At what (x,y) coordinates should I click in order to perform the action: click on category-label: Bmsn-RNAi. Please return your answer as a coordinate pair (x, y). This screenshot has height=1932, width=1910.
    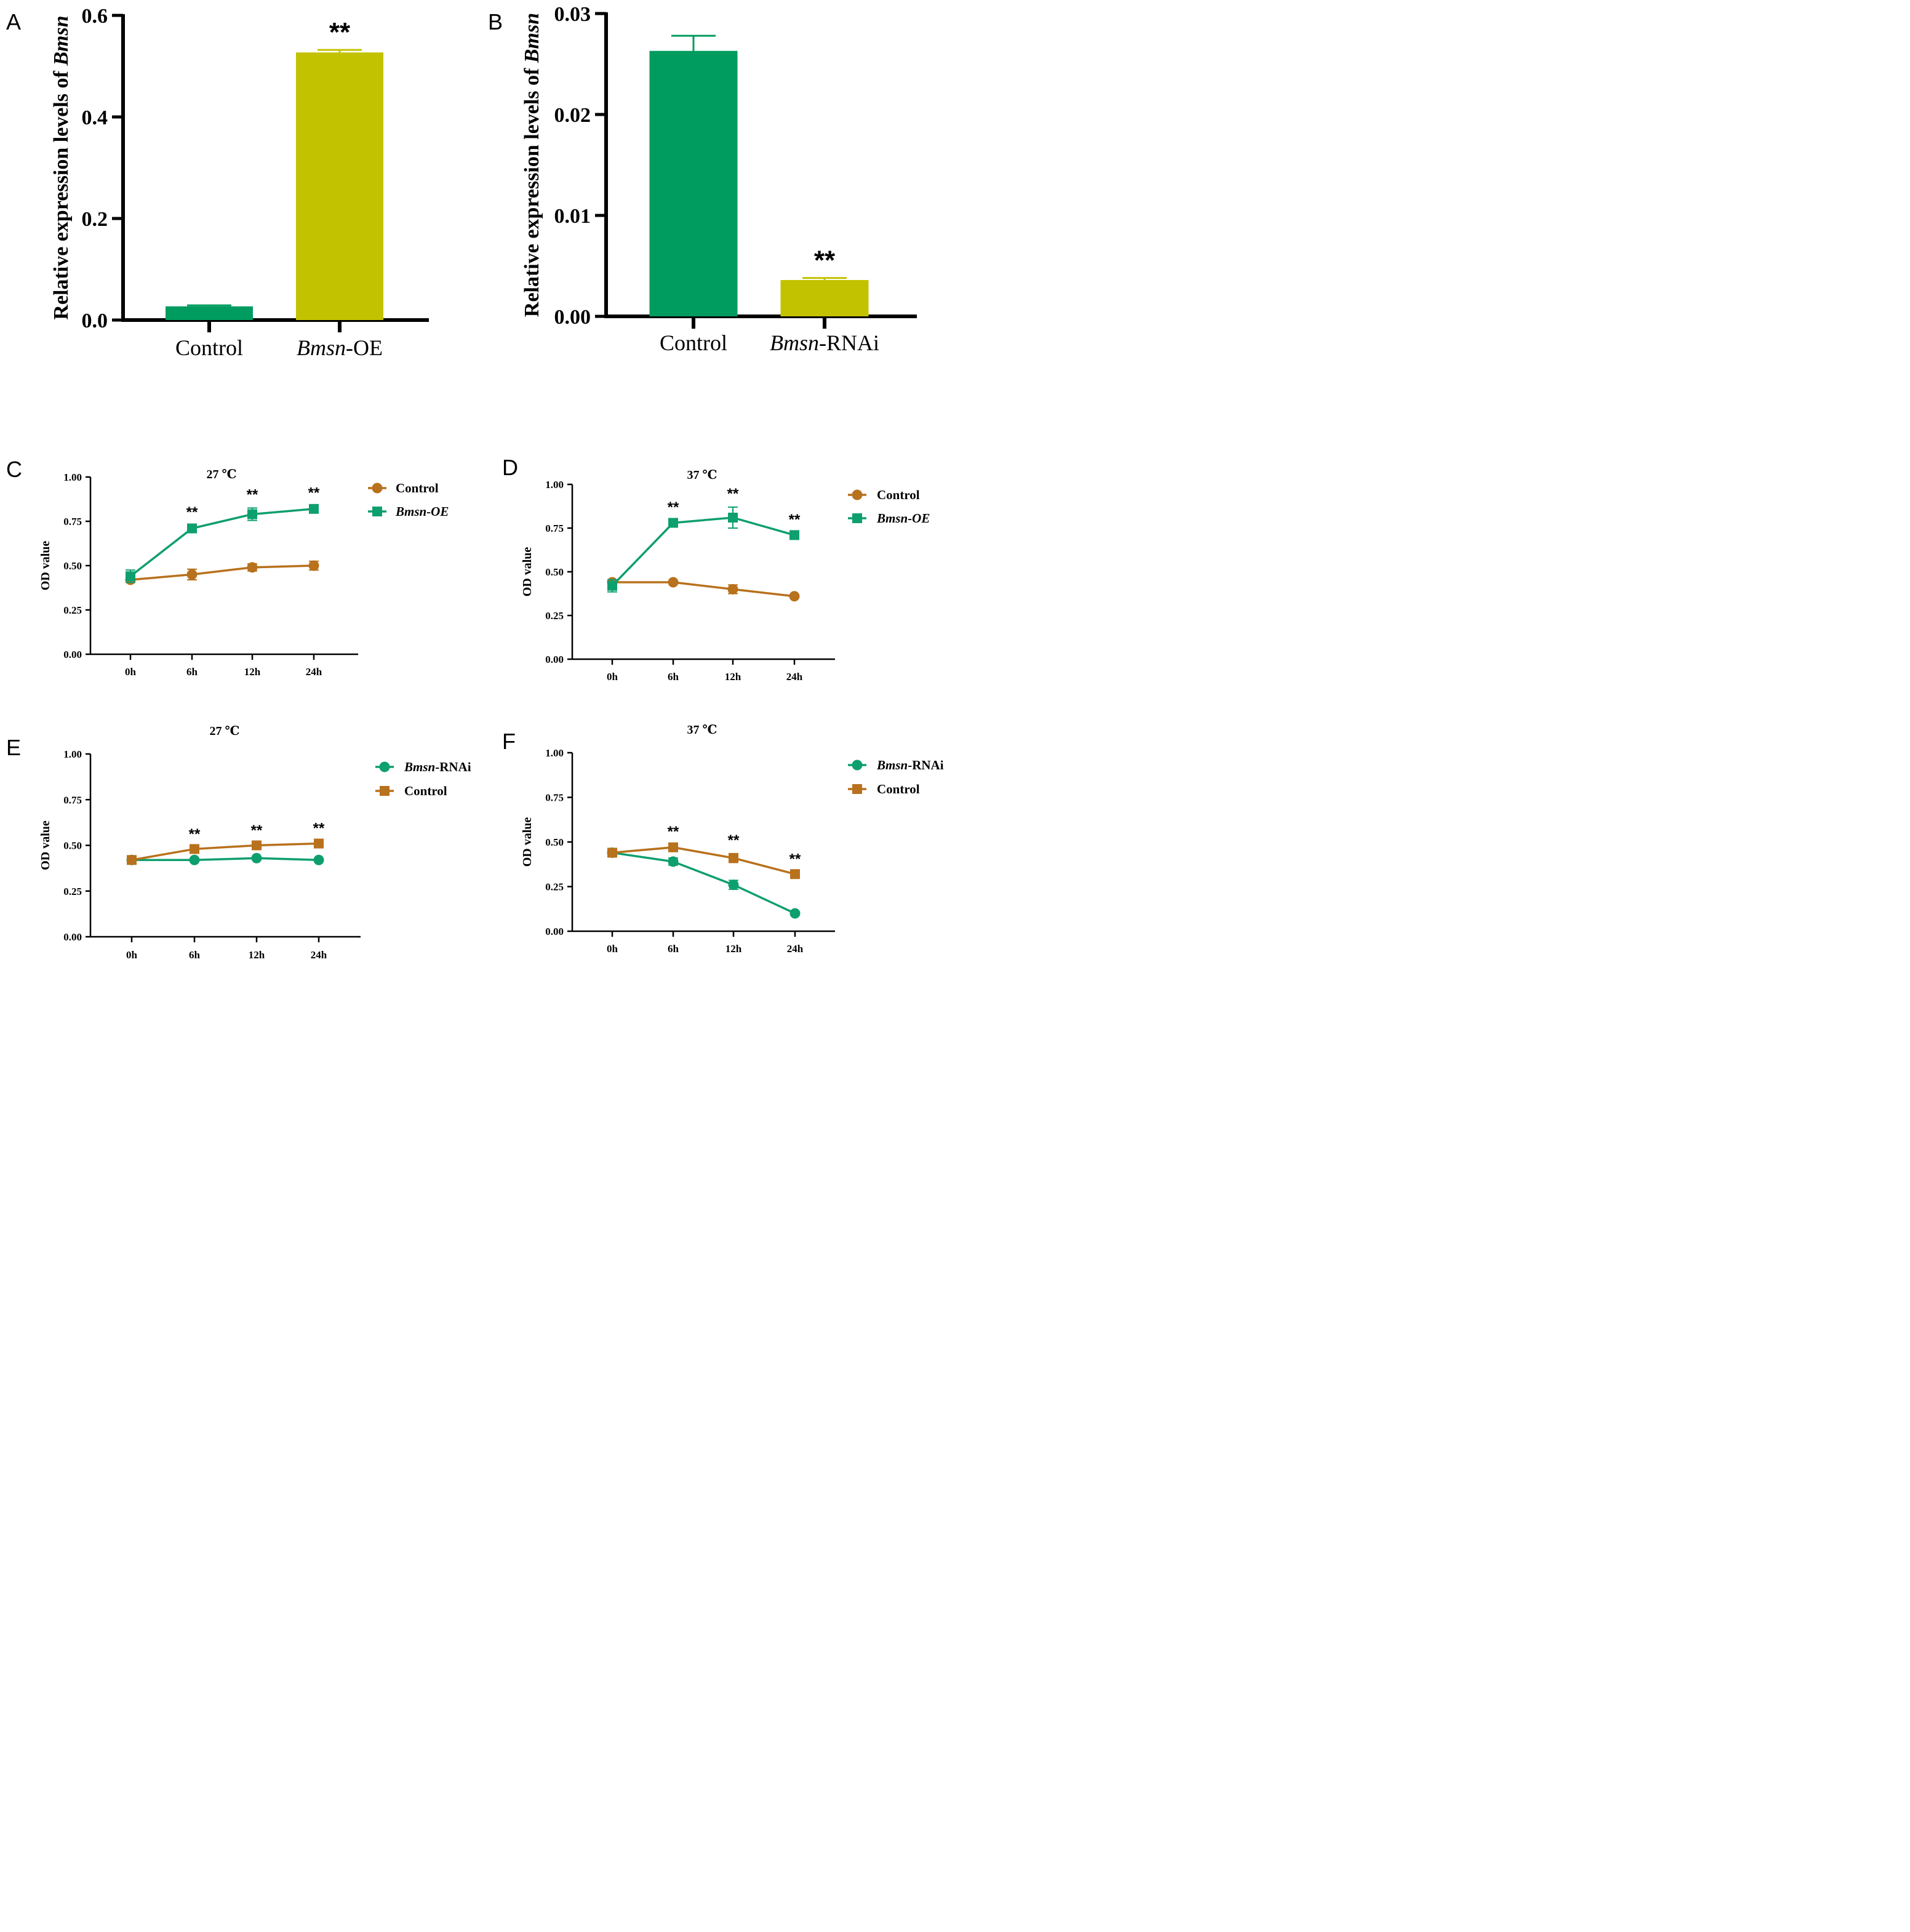
    Looking at the image, I should click on (825, 343).